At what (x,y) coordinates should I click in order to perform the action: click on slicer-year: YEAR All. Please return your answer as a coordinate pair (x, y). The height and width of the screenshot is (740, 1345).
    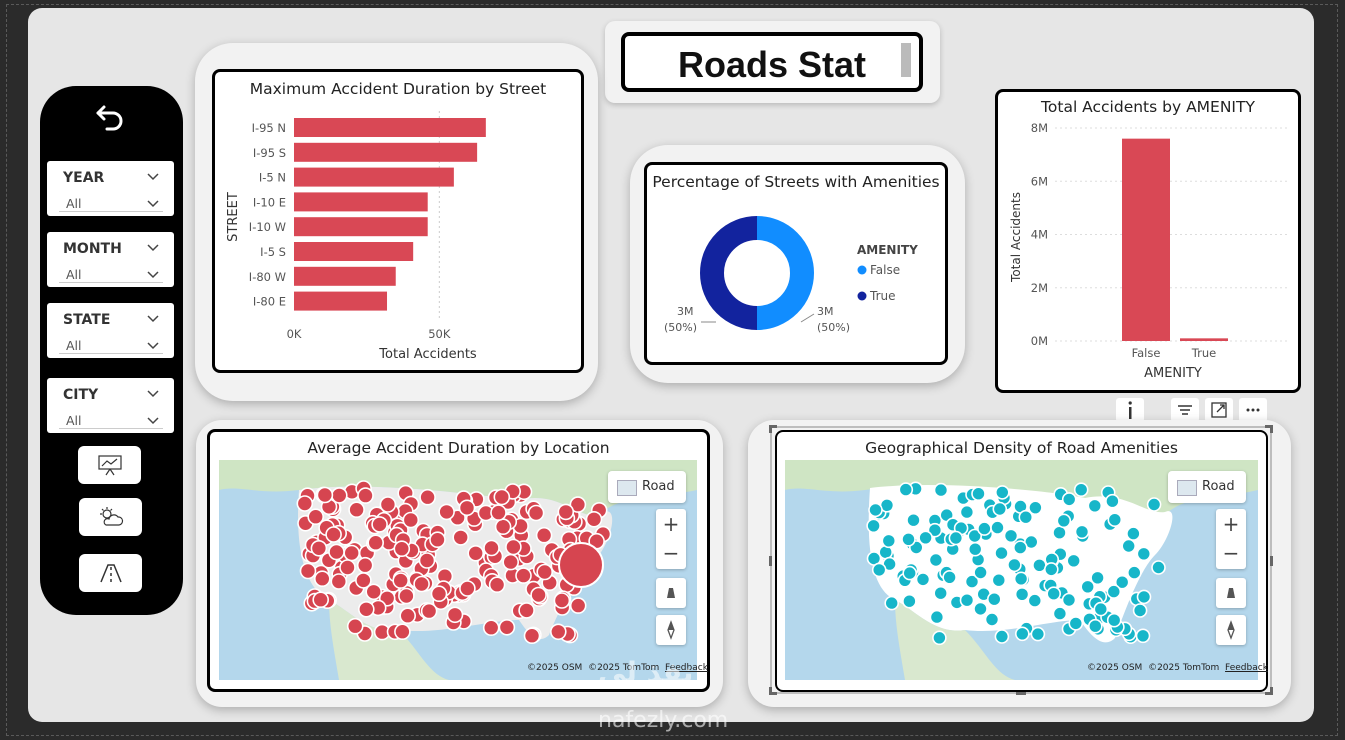
    Looking at the image, I should click on (110, 188).